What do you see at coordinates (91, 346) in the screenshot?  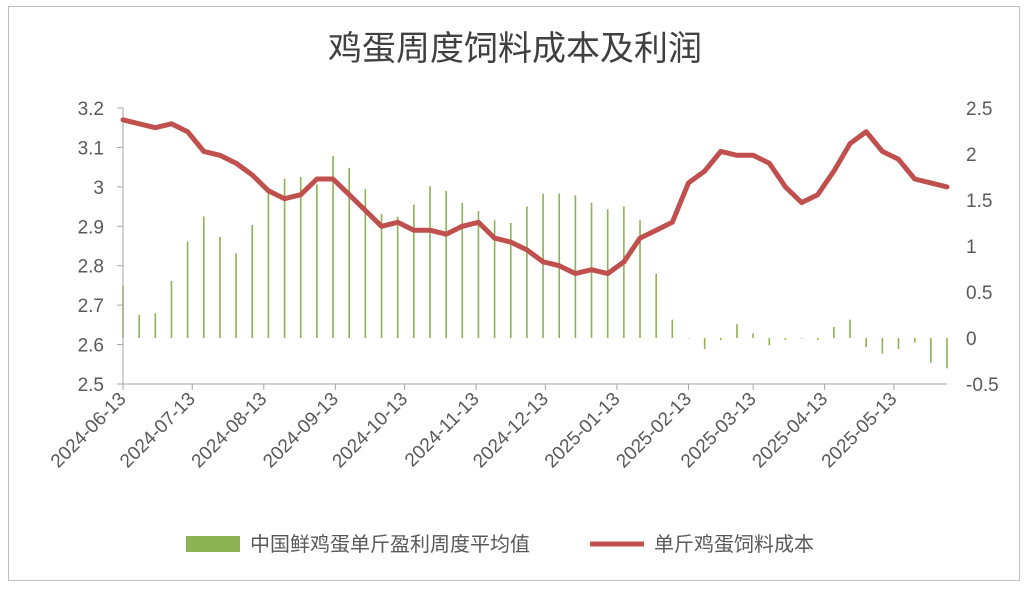 I see `left-tick-label: 2.6` at bounding box center [91, 346].